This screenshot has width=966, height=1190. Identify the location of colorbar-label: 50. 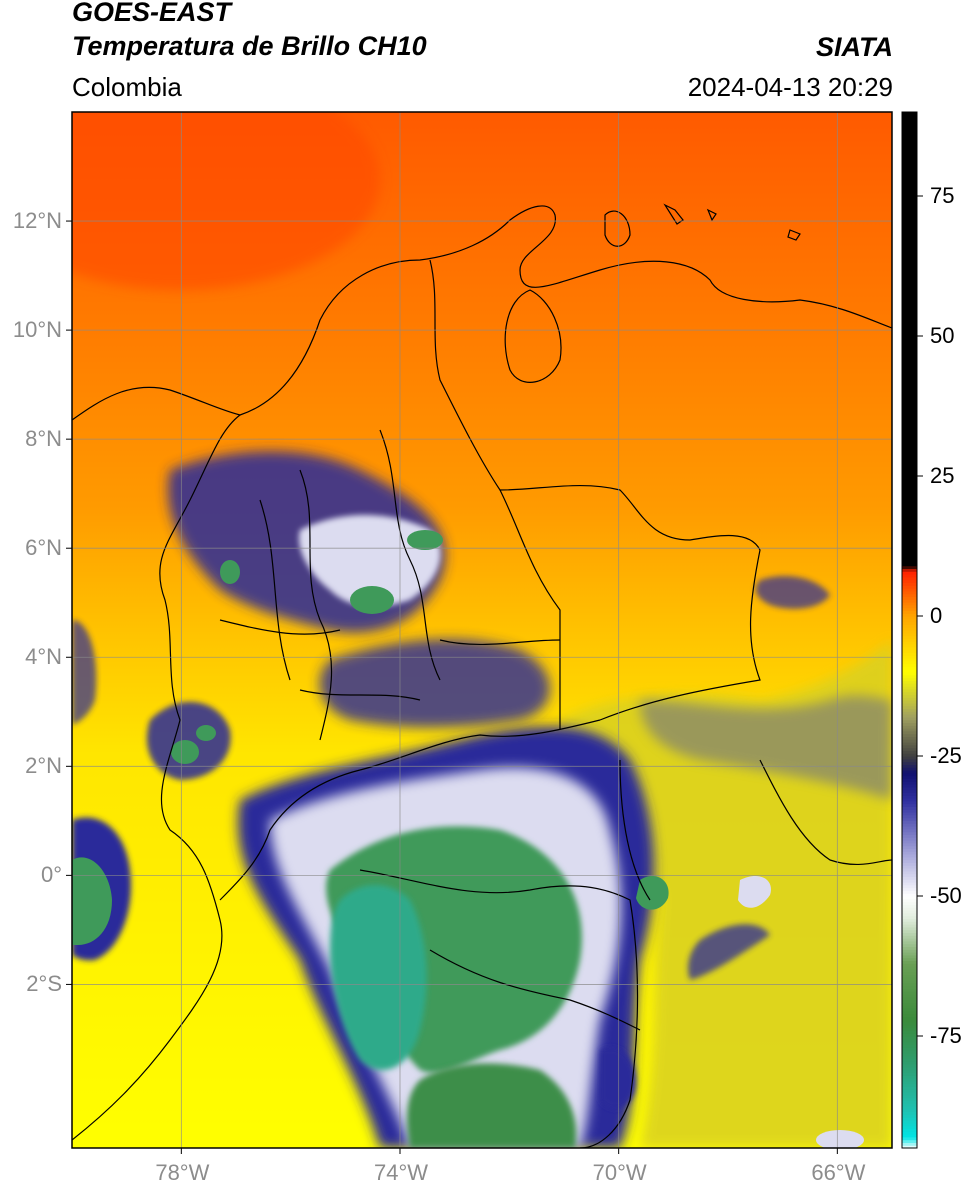
(942, 335).